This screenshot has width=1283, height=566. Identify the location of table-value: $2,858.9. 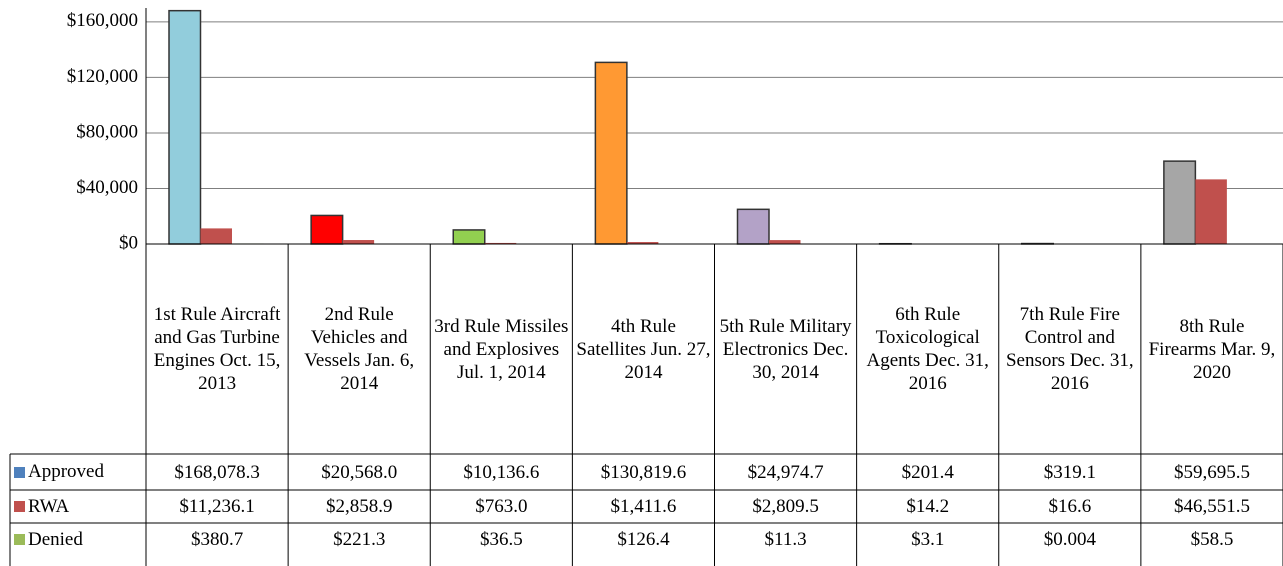
(359, 506).